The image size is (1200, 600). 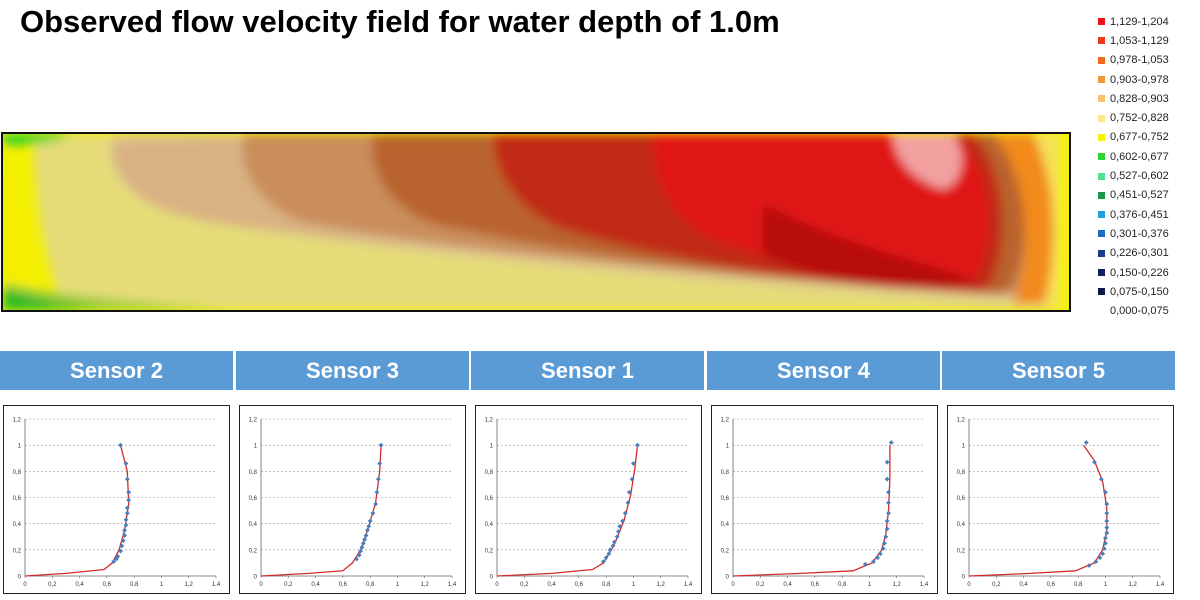 What do you see at coordinates (1139, 253) in the screenshot?
I see `legend-label: 0,226-0,301` at bounding box center [1139, 253].